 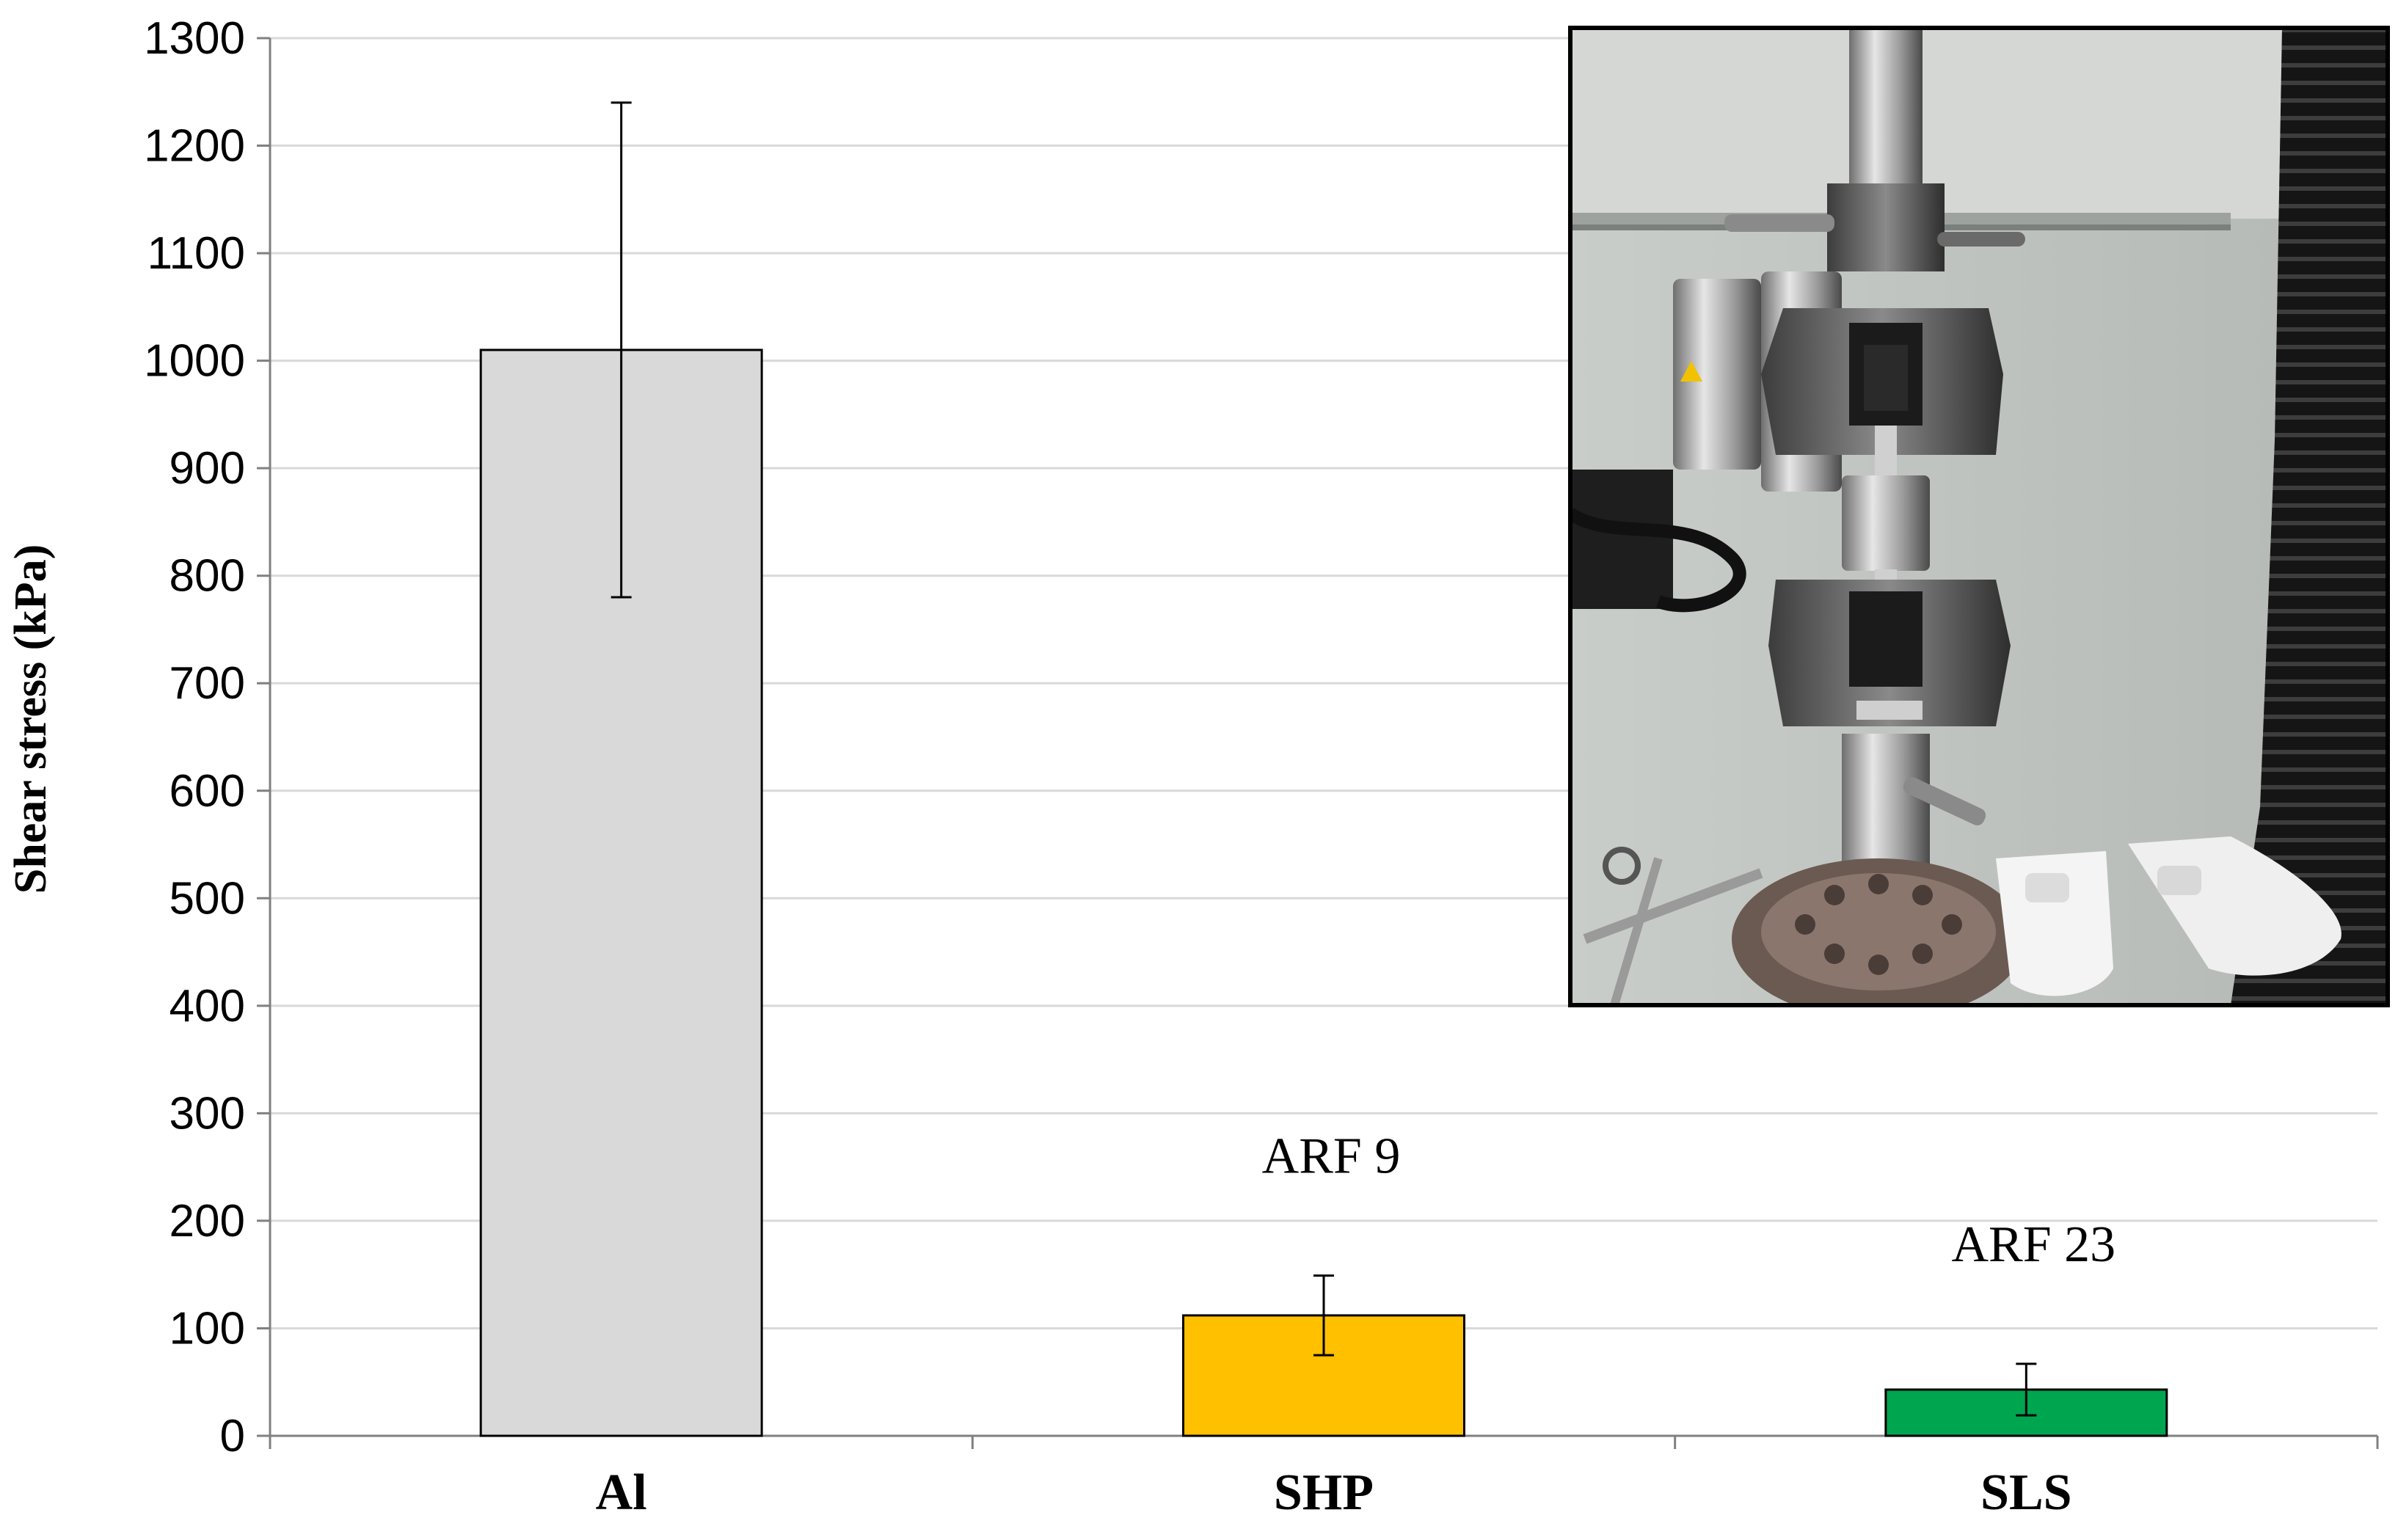 What do you see at coordinates (1323, 1315) in the screenshot?
I see `error-bar-shp` at bounding box center [1323, 1315].